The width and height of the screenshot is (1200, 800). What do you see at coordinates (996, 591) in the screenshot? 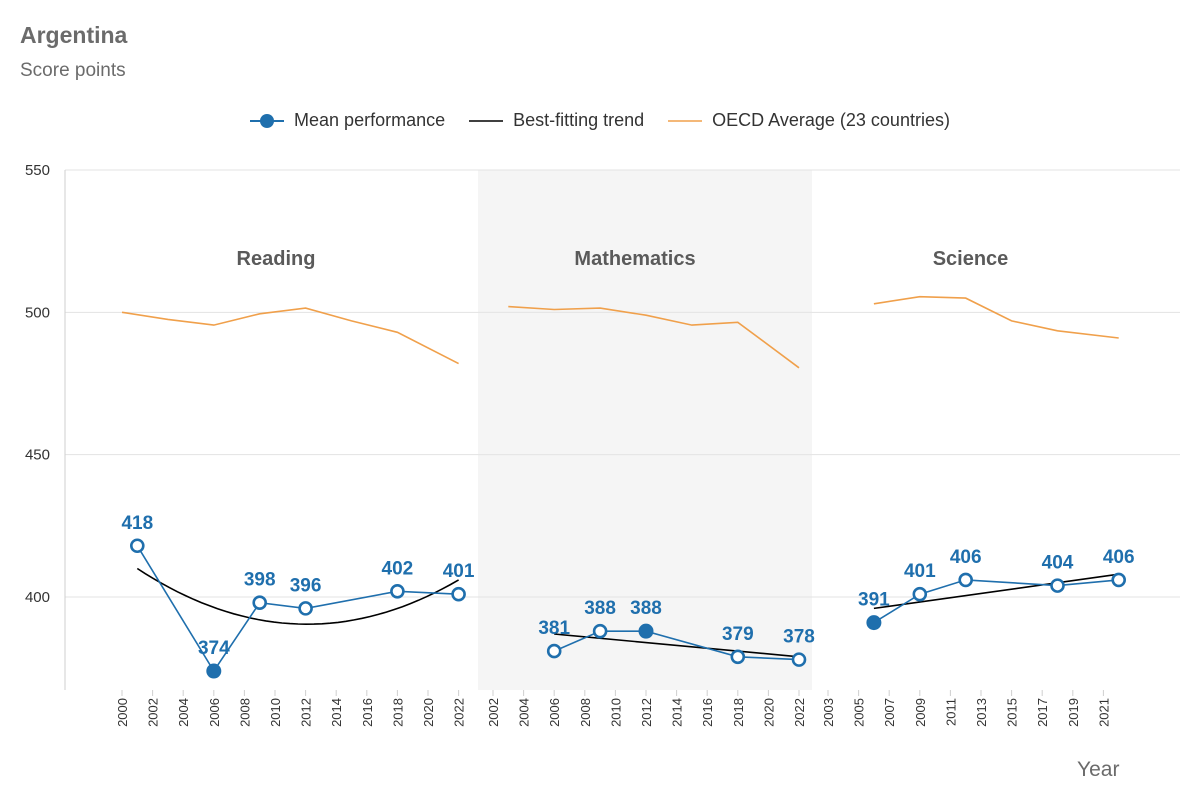
I see `trend-line-science` at bounding box center [996, 591].